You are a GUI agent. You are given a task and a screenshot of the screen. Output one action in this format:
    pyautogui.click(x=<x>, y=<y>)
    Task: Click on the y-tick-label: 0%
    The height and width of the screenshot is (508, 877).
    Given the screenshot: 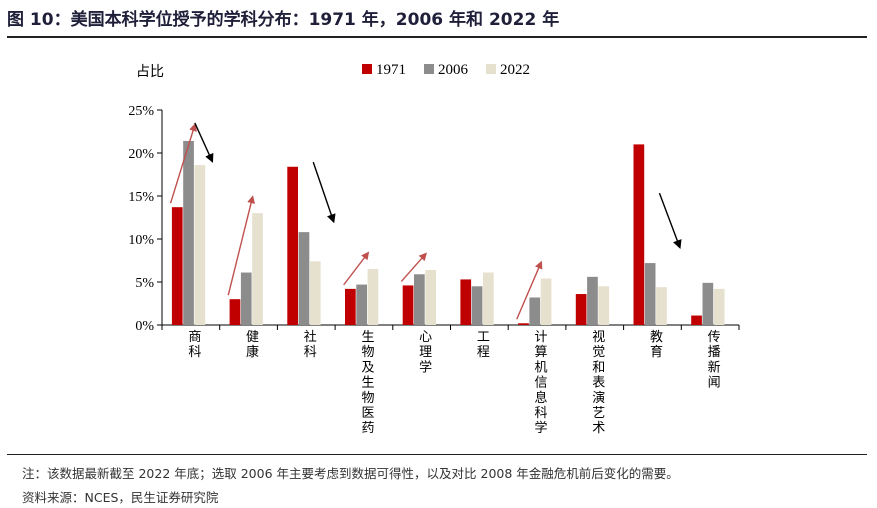 What is the action you would take?
    pyautogui.click(x=144, y=326)
    